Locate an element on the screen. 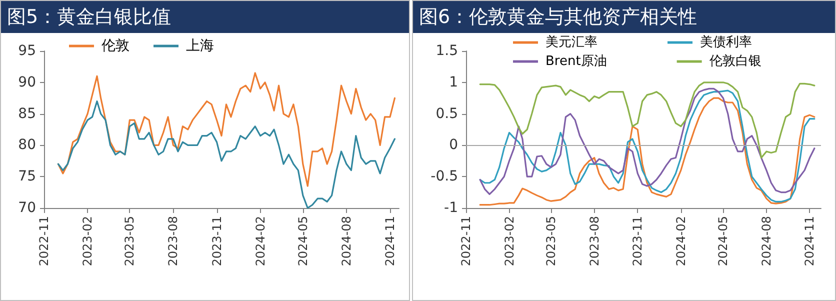 The image size is (836, 301). y-tick-label: 0 is located at coordinates (453, 145).